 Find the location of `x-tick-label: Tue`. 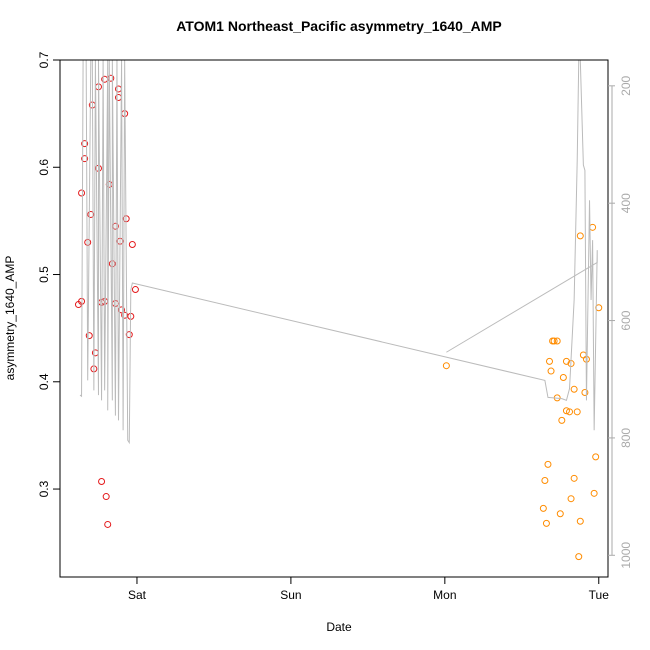

x-tick-label: Tue is located at coordinates (599, 595).